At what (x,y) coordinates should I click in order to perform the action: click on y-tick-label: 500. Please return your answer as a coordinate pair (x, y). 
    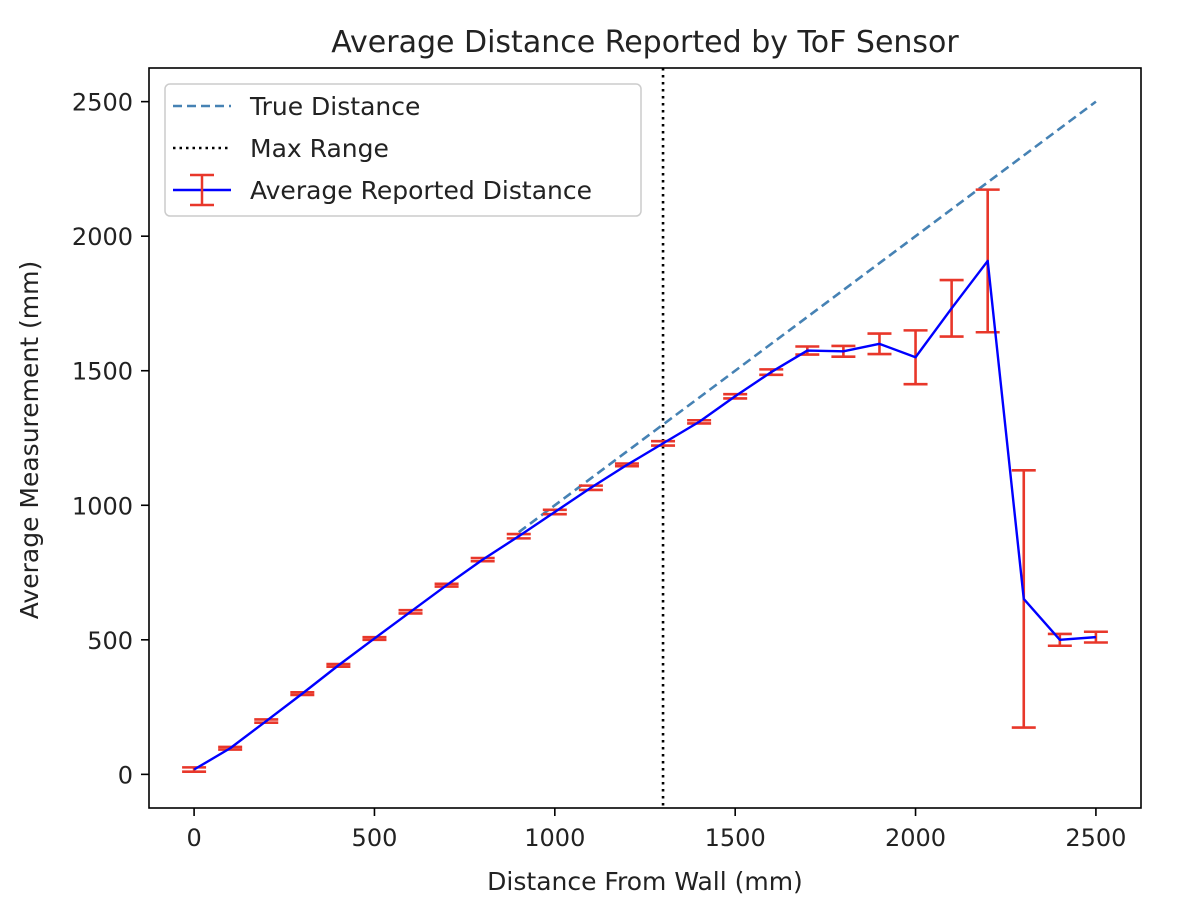
    Looking at the image, I should click on (110, 641).